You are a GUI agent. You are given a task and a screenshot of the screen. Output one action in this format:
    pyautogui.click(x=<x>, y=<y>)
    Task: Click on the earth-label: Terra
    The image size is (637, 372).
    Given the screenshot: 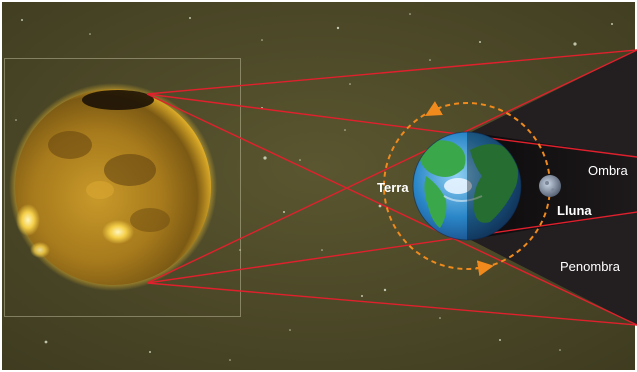 What is the action you would take?
    pyautogui.click(x=393, y=187)
    